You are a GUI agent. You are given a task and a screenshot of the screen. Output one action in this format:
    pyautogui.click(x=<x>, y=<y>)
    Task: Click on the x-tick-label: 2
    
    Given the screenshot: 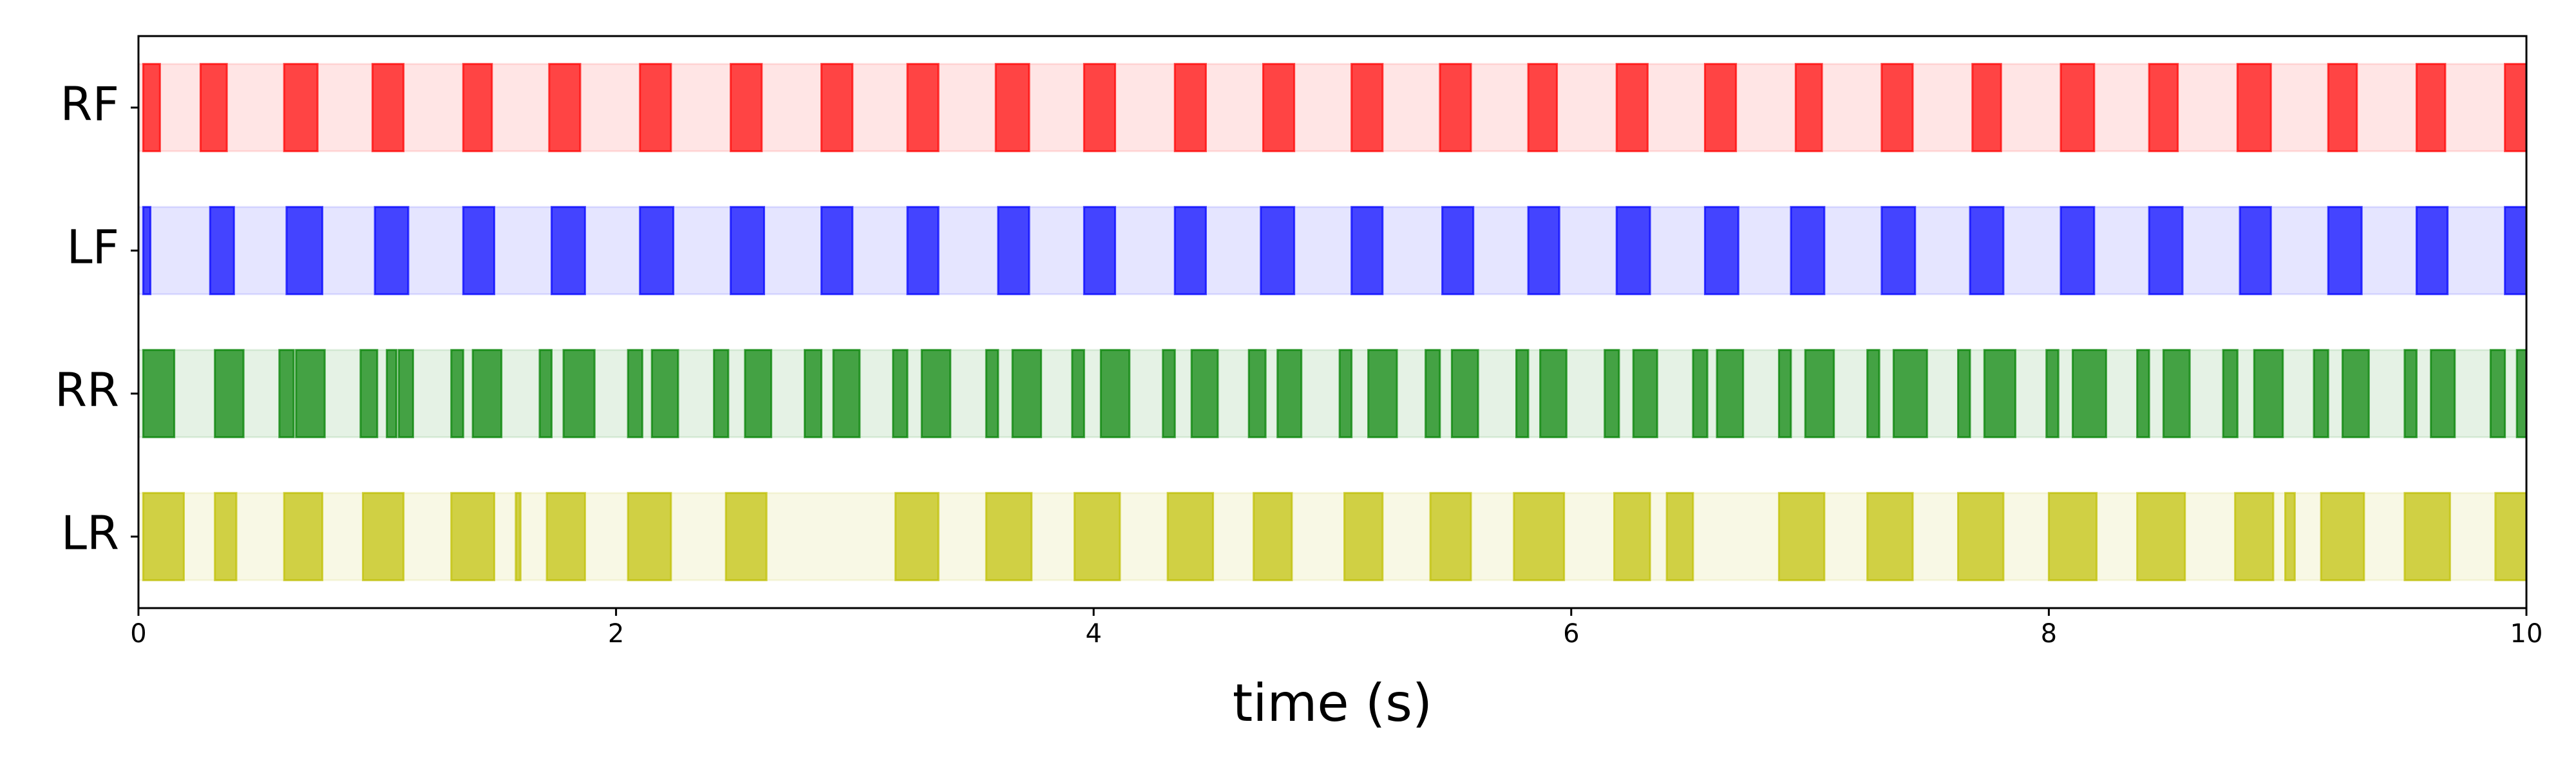 What is the action you would take?
    pyautogui.click(x=616, y=634)
    